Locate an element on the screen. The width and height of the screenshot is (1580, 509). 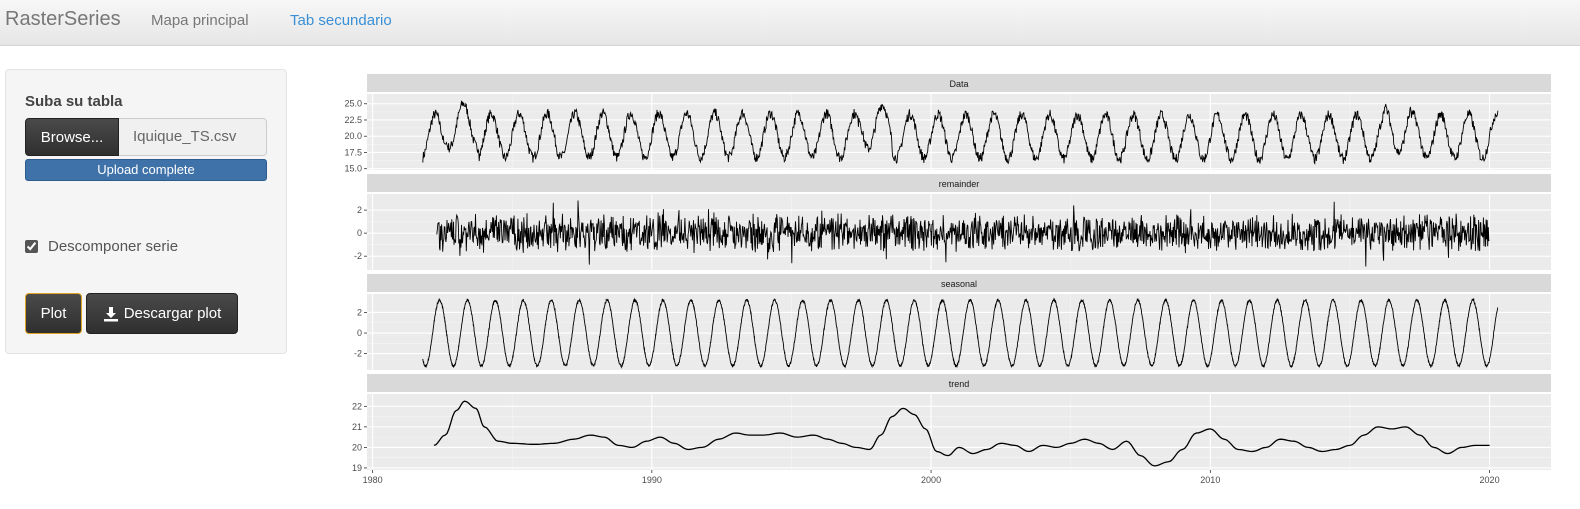
descomponer-checkbox is located at coordinates (31, 246).